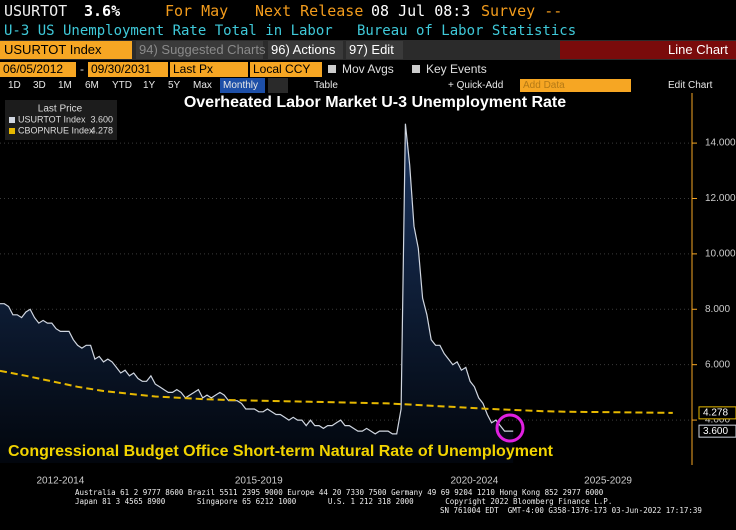 The height and width of the screenshot is (530, 736). Describe the element at coordinates (720, 254) in the screenshot. I see `y-tick-label: 10.000` at that location.